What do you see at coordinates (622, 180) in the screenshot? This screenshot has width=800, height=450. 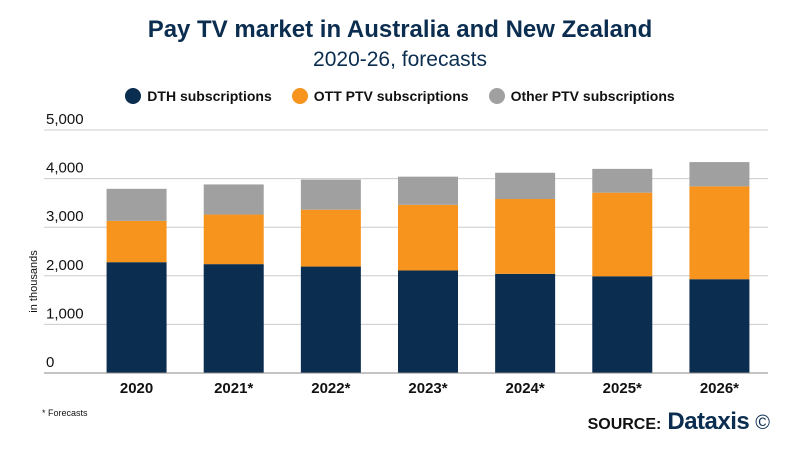 I see `bar-other-2025` at bounding box center [622, 180].